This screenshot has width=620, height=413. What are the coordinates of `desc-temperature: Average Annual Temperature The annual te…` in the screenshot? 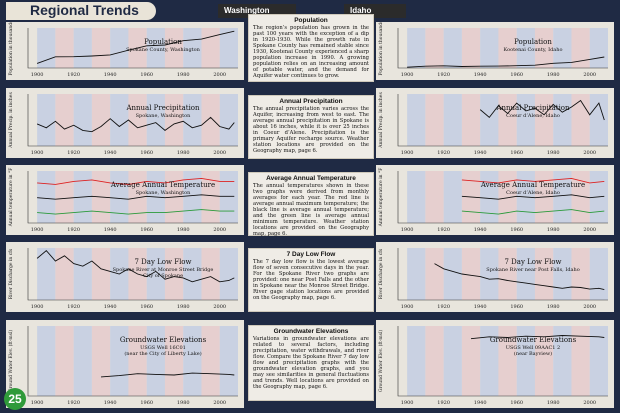 It's located at (311, 204).